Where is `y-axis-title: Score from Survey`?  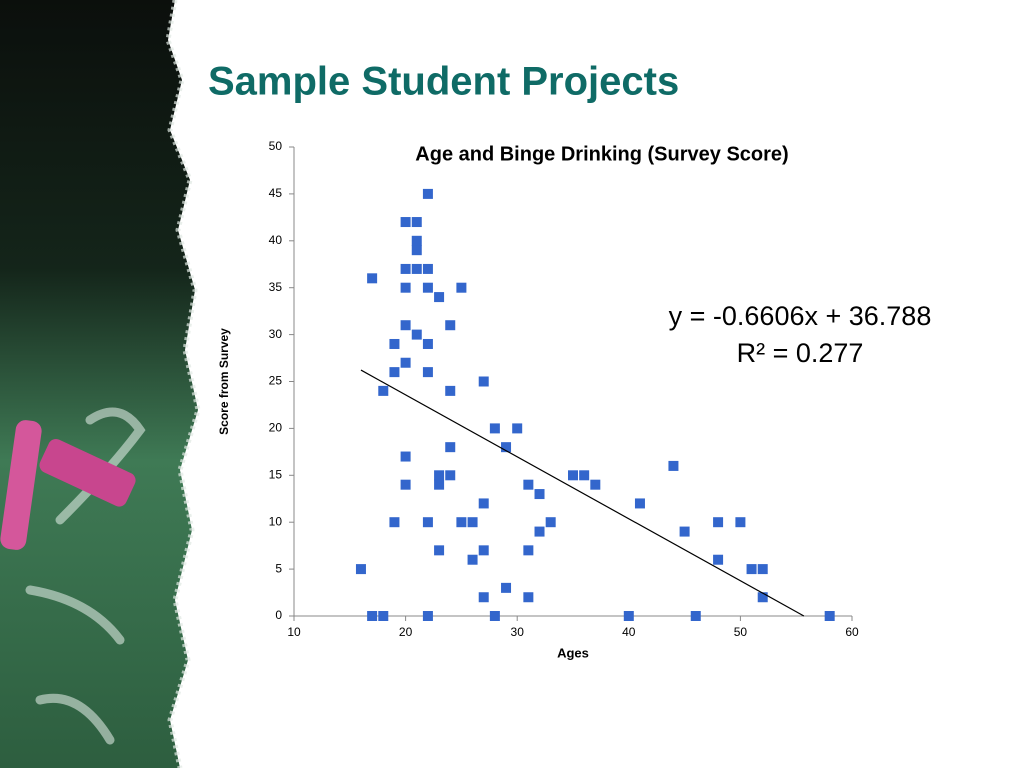 y-axis-title: Score from Survey is located at coordinates (224, 381).